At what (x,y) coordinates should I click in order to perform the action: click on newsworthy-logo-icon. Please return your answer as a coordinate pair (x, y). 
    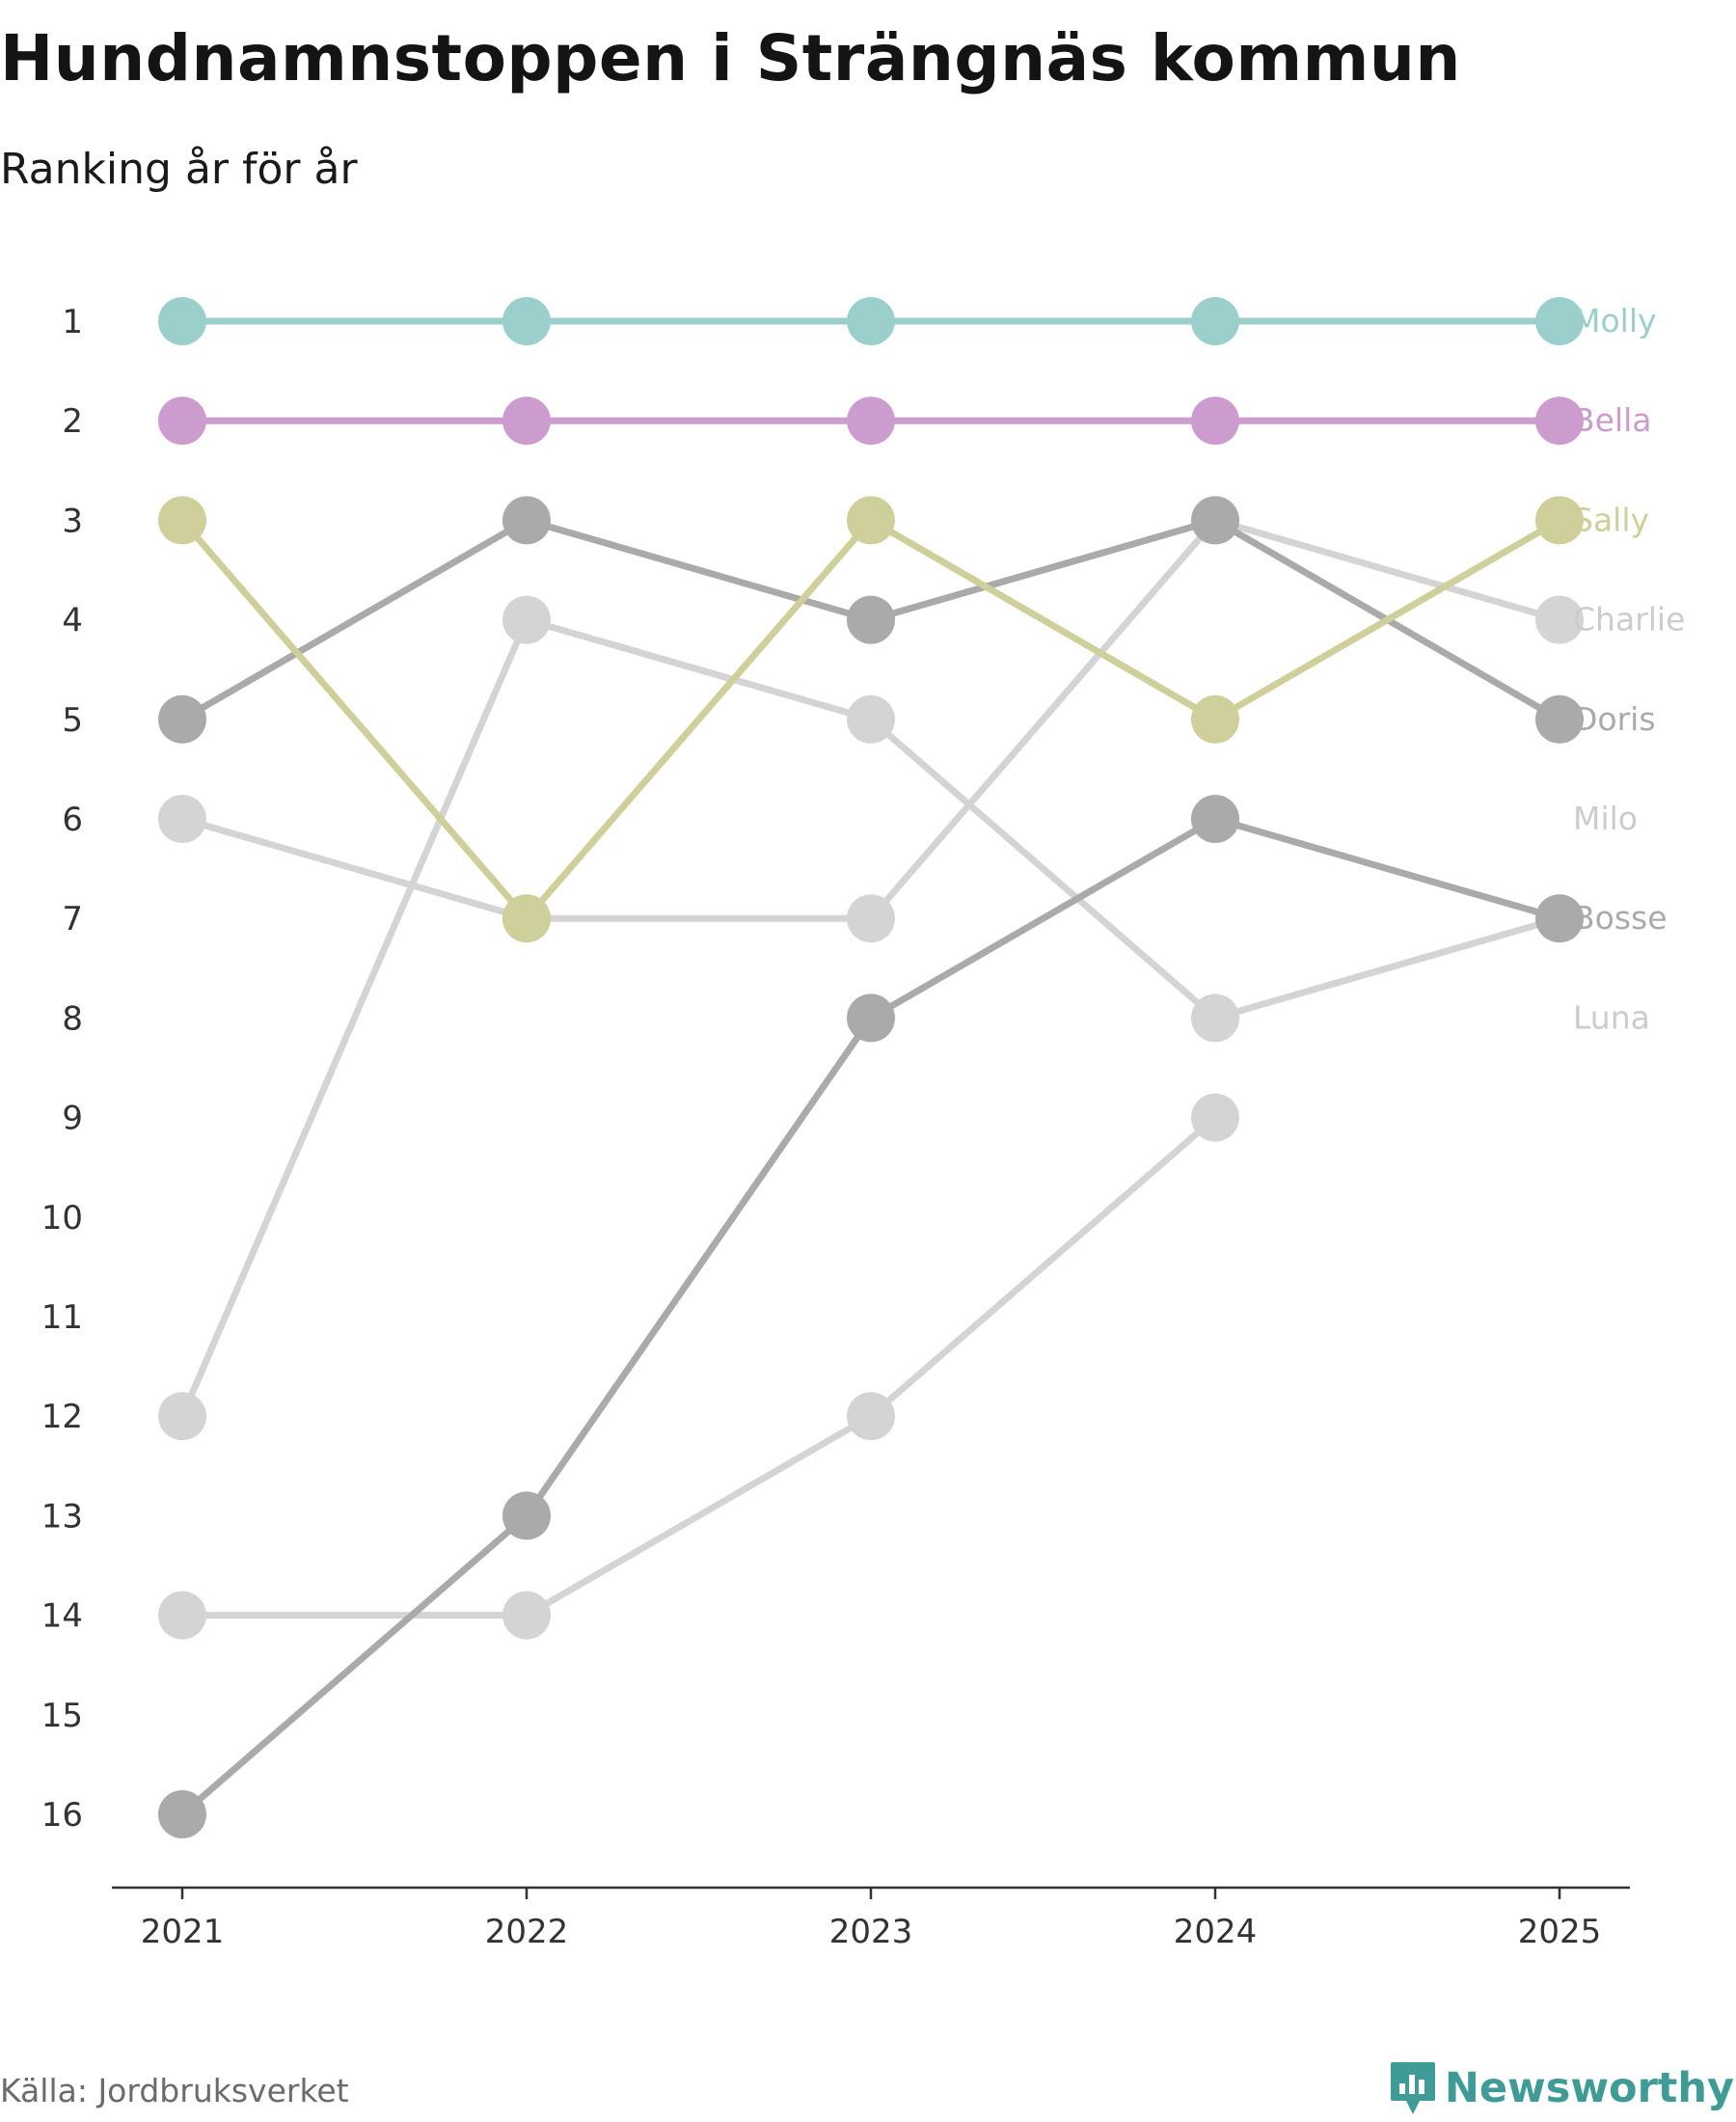
    Looking at the image, I should click on (1412, 2088).